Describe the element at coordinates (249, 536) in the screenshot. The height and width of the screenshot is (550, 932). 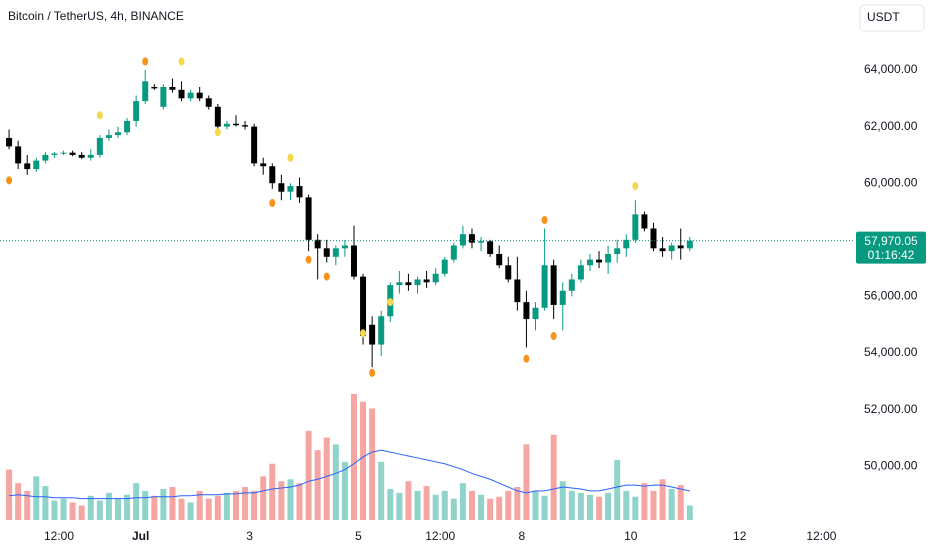
I see `x-tick-label: 3` at that location.